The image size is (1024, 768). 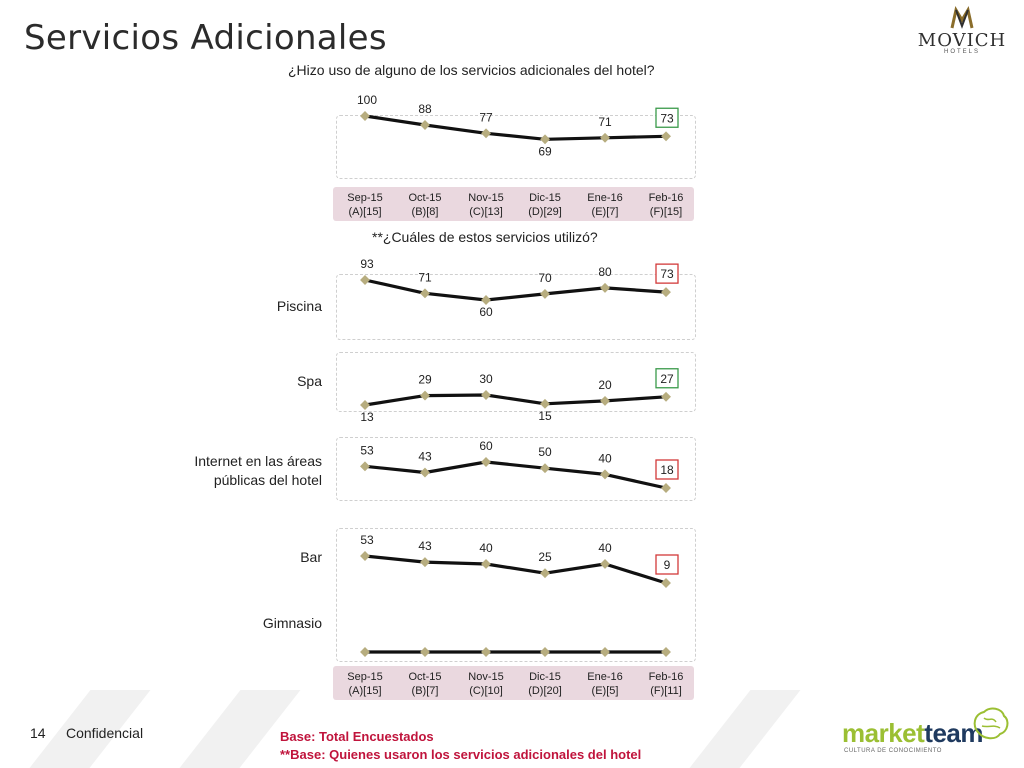 I want to click on x-tick-label: Oct-15, so click(x=424, y=198).